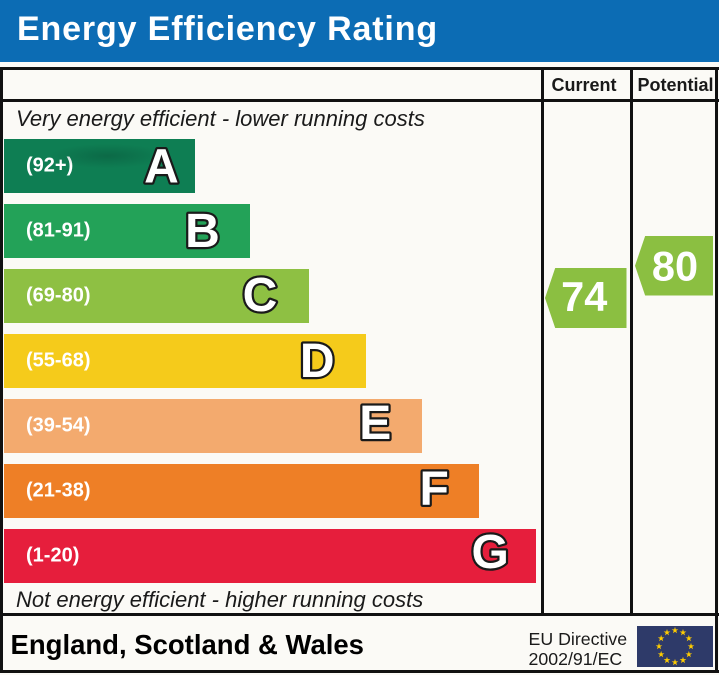 The height and width of the screenshot is (675, 719). Describe the element at coordinates (317, 361) in the screenshot. I see `svg-text: D` at that location.